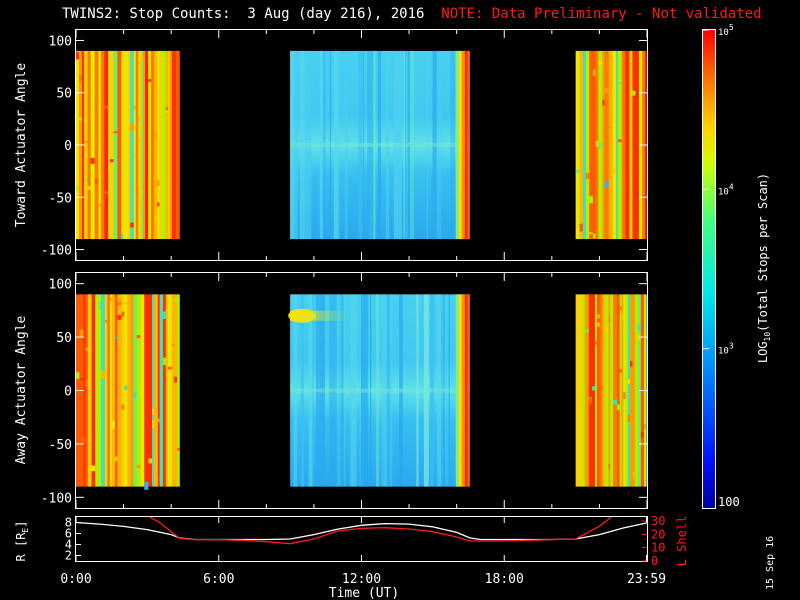 The width and height of the screenshot is (800, 600). What do you see at coordinates (682, 541) in the screenshot?
I see `ylabel-lshell: L Shell` at bounding box center [682, 541].